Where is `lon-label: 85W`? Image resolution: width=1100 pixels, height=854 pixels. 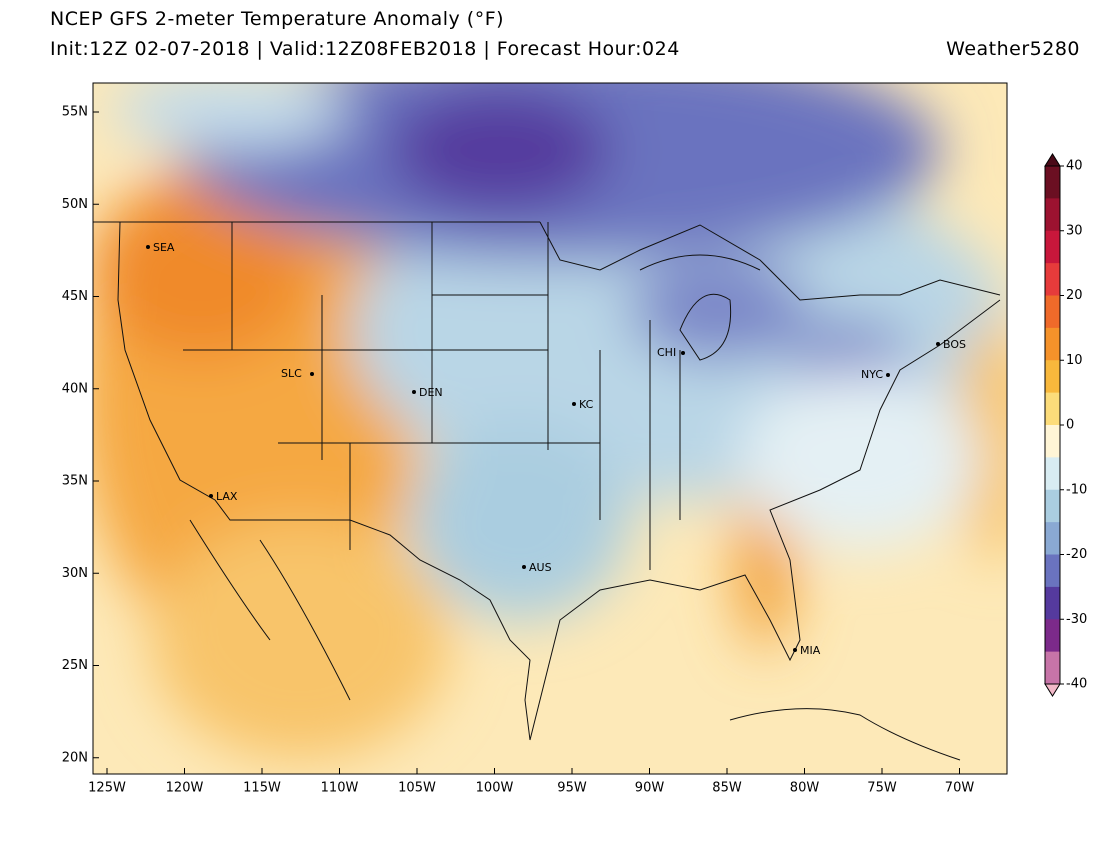 lon-label: 85W is located at coordinates (727, 788).